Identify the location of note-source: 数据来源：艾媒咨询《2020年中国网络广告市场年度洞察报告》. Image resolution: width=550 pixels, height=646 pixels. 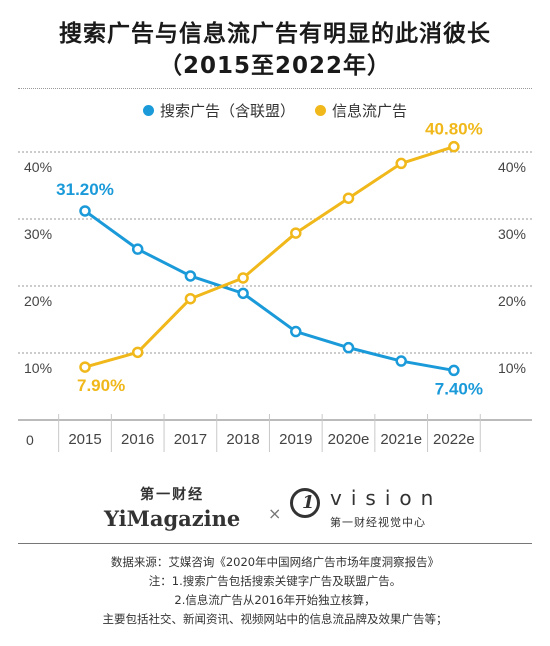
(275, 562).